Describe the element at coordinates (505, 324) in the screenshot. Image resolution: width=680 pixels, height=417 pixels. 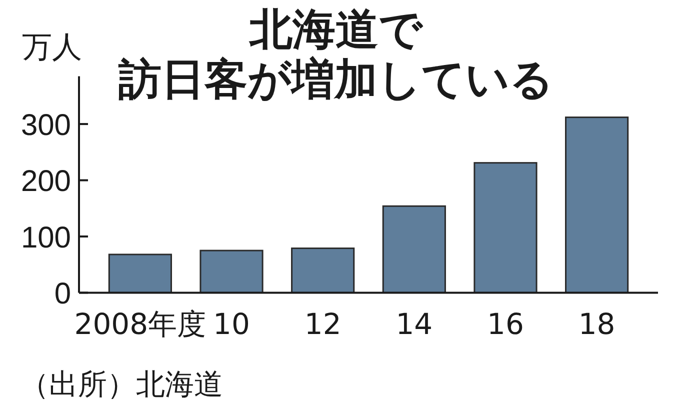
I see `x-tick-label: 16` at that location.